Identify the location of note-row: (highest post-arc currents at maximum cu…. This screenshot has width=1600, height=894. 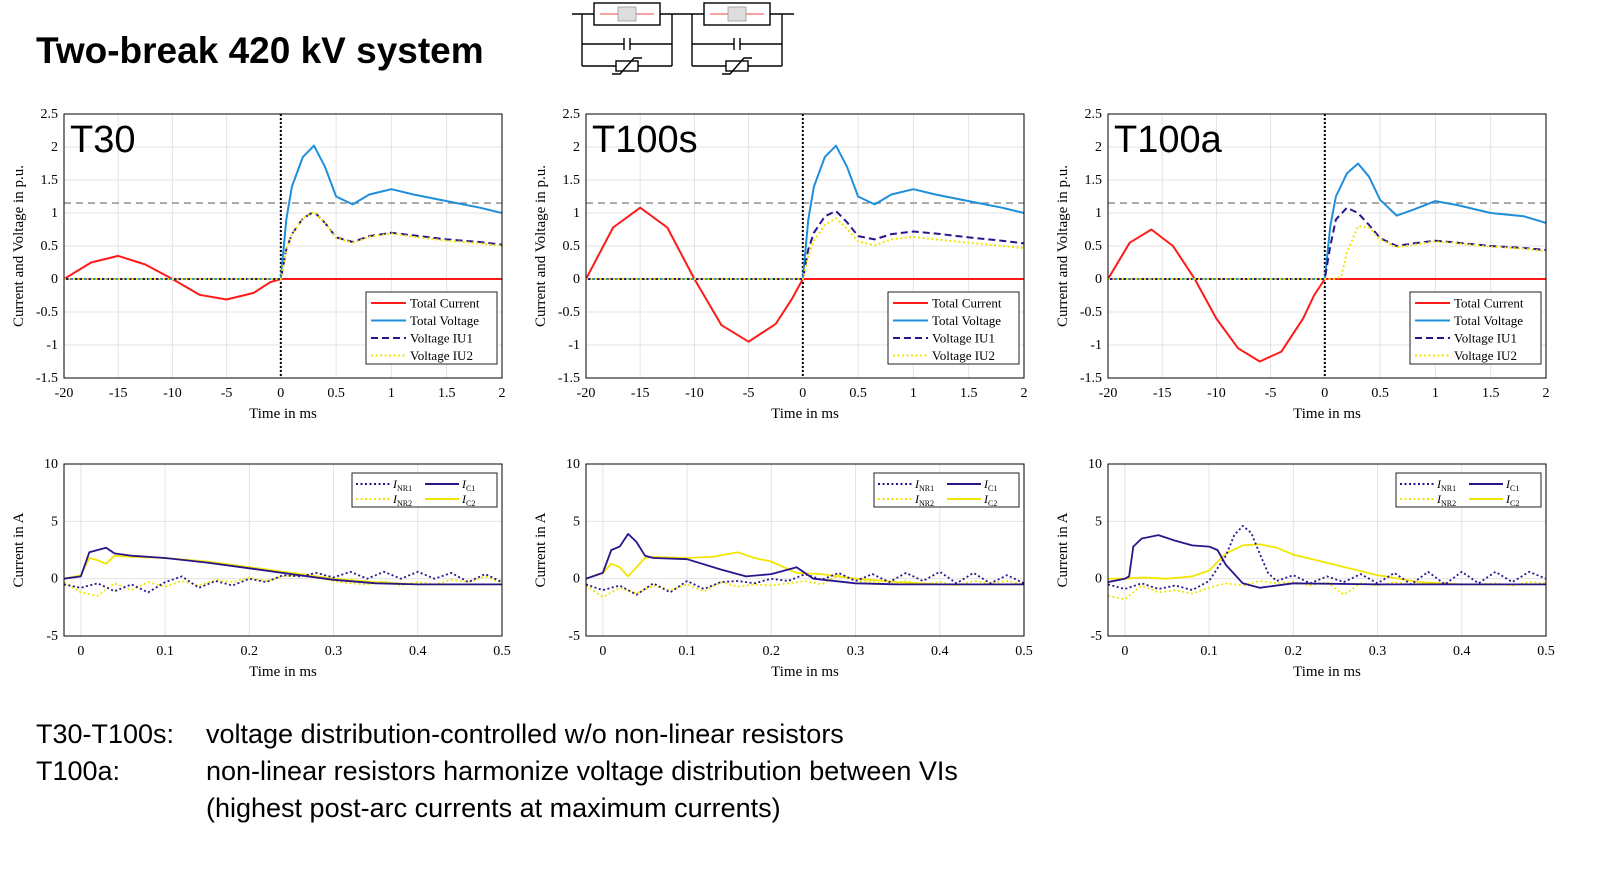
(497, 808).